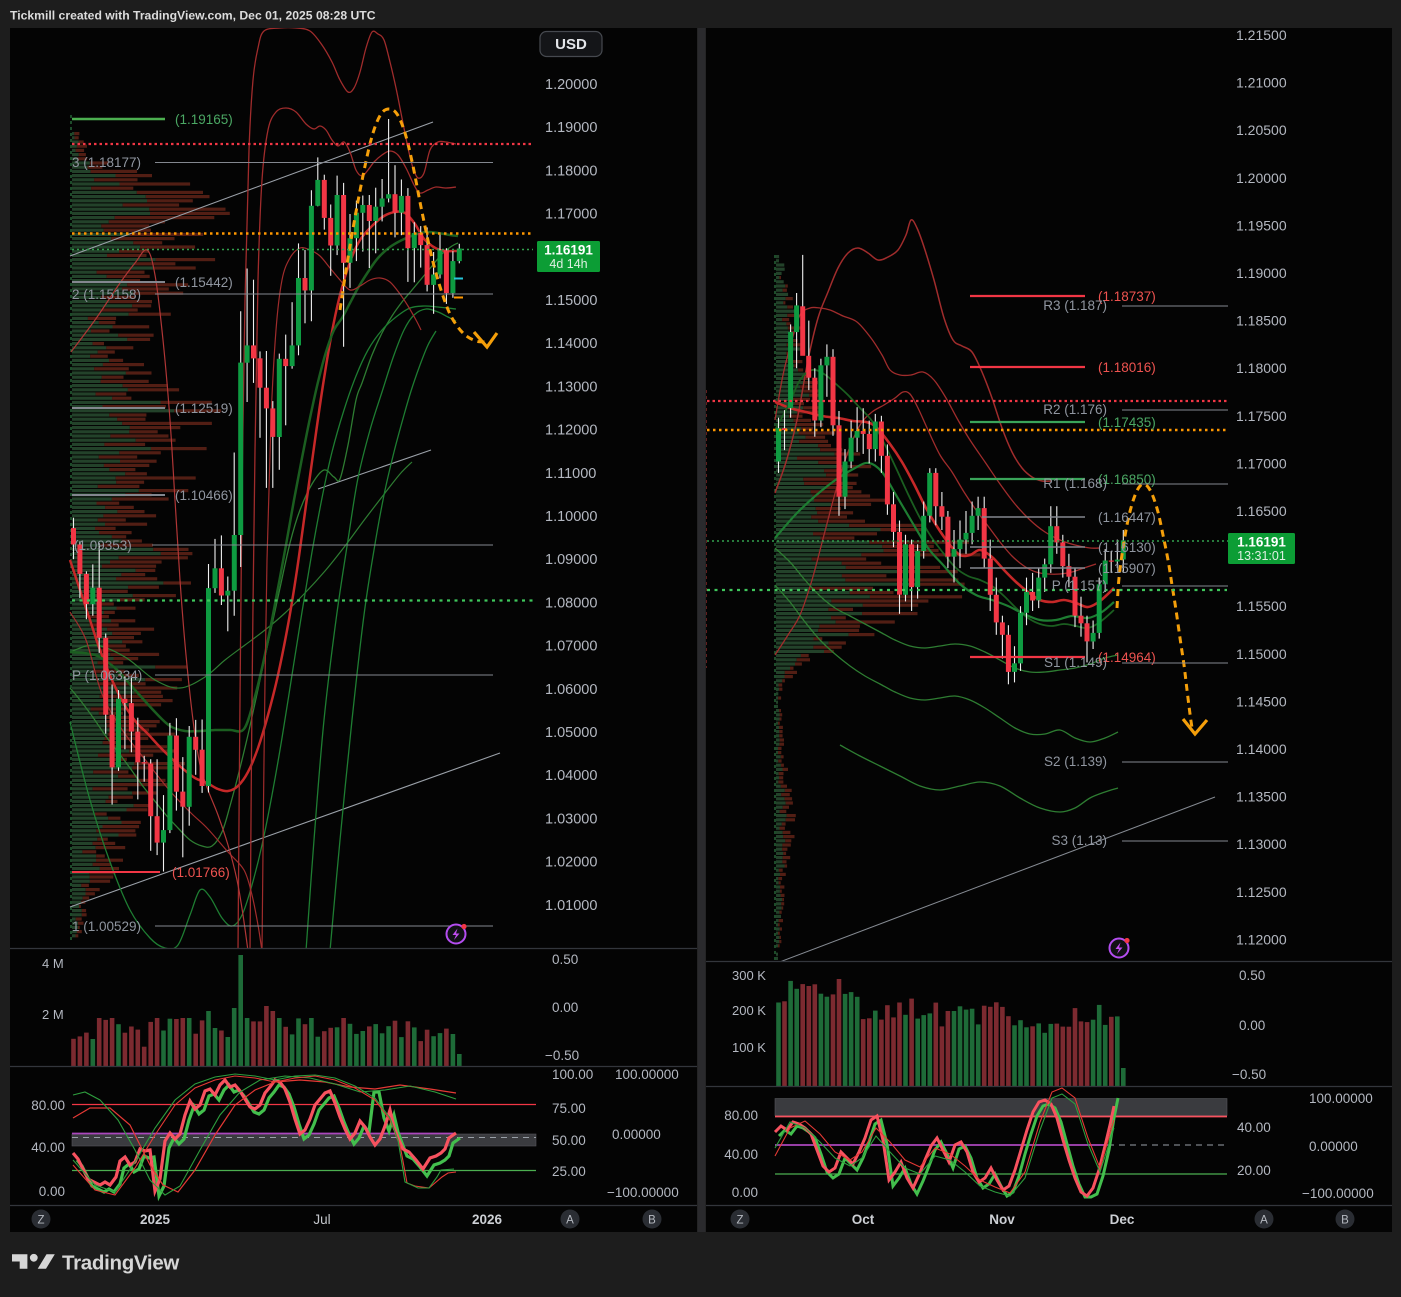  What do you see at coordinates (201, 872) in the screenshot?
I see `svg-text: (1.01766)` at bounding box center [201, 872].